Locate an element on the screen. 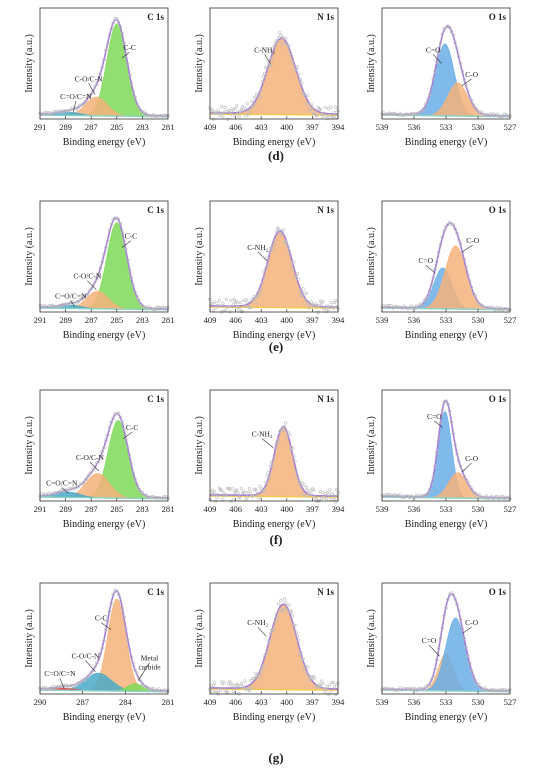 The image size is (551, 768). panel-title: O 1s is located at coordinates (498, 399).